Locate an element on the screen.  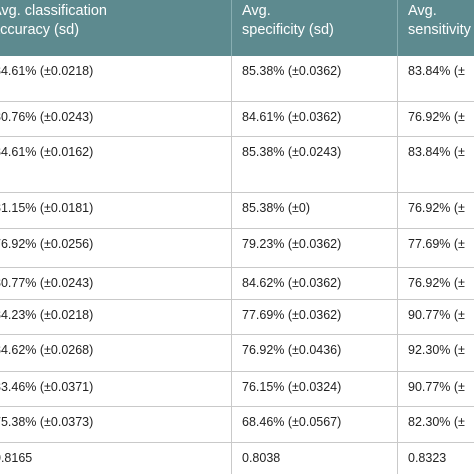
table-cell-sensitivity: 0.8323 is located at coordinates (427, 458).